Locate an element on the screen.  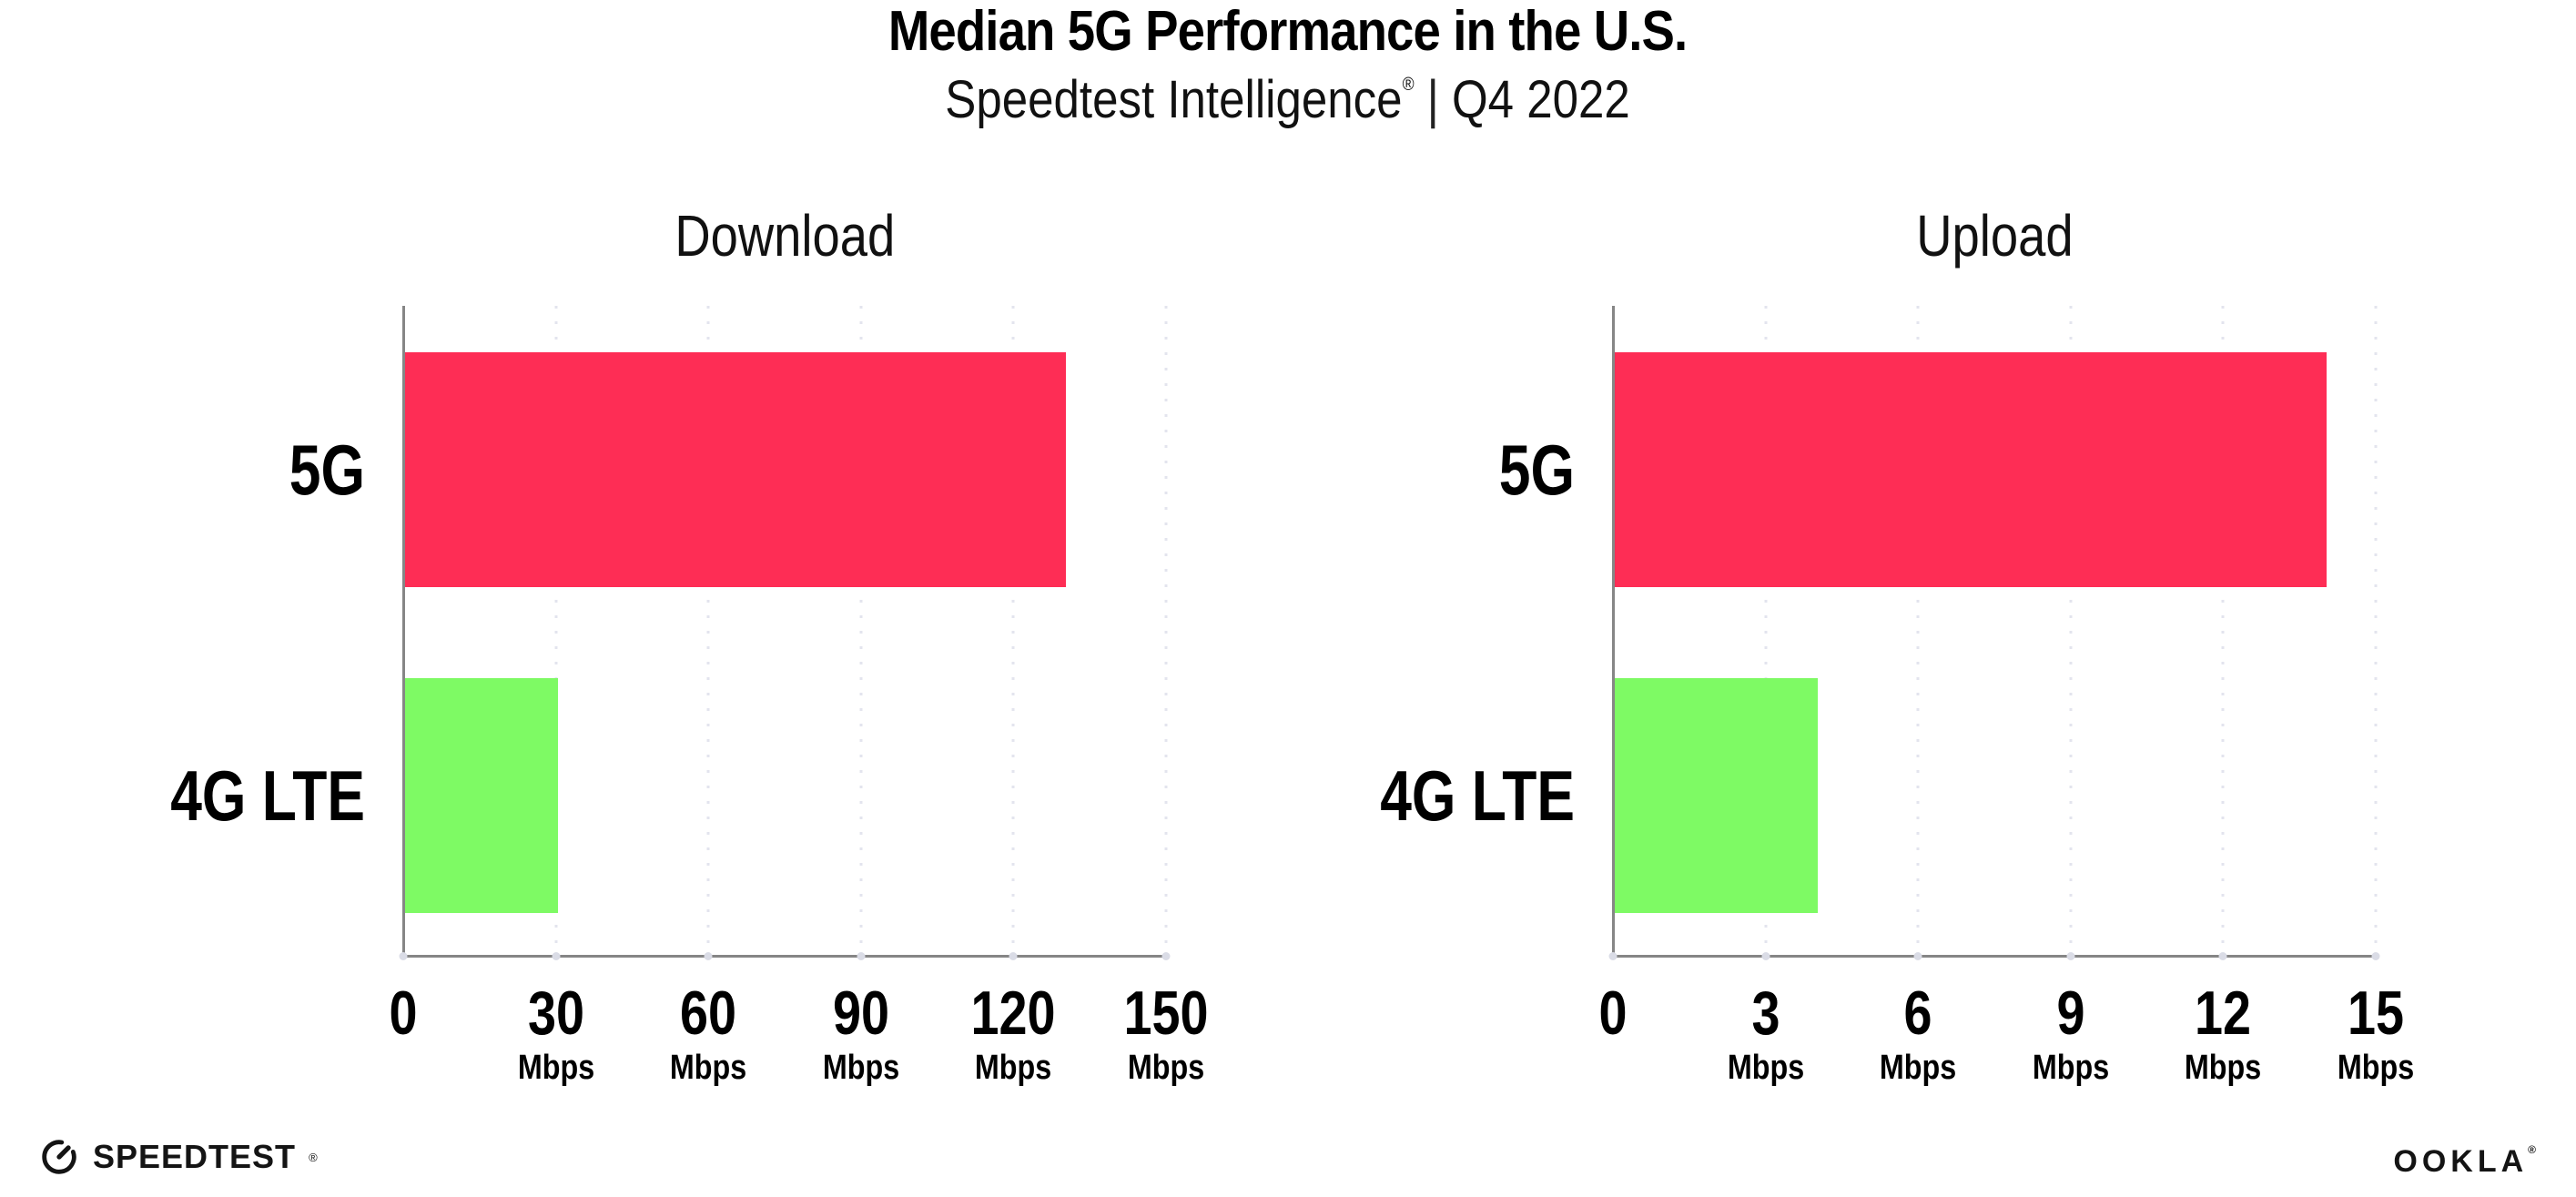
x-tick-label: 30 is located at coordinates (555, 1014).